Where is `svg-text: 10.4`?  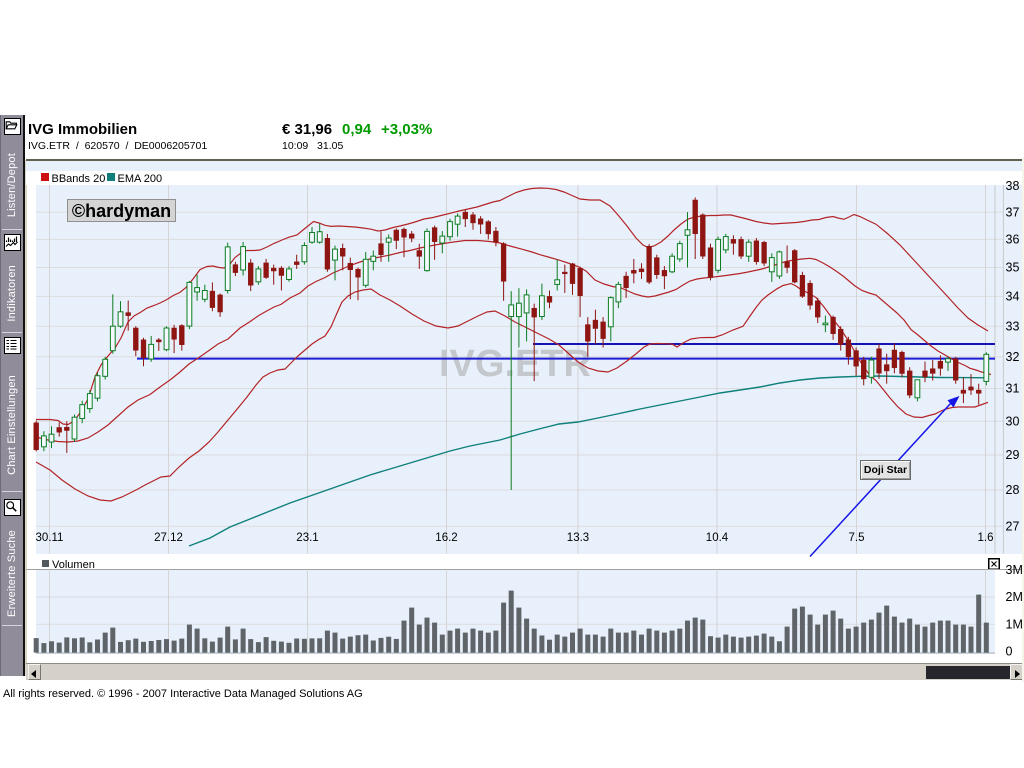
svg-text: 10.4 is located at coordinates (717, 538).